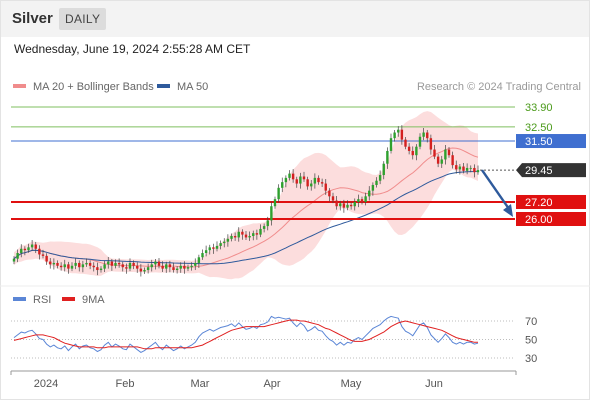 The image size is (590, 400). What do you see at coordinates (93, 300) in the screenshot?
I see `rsi-legend-label-1: 9MA` at bounding box center [93, 300].